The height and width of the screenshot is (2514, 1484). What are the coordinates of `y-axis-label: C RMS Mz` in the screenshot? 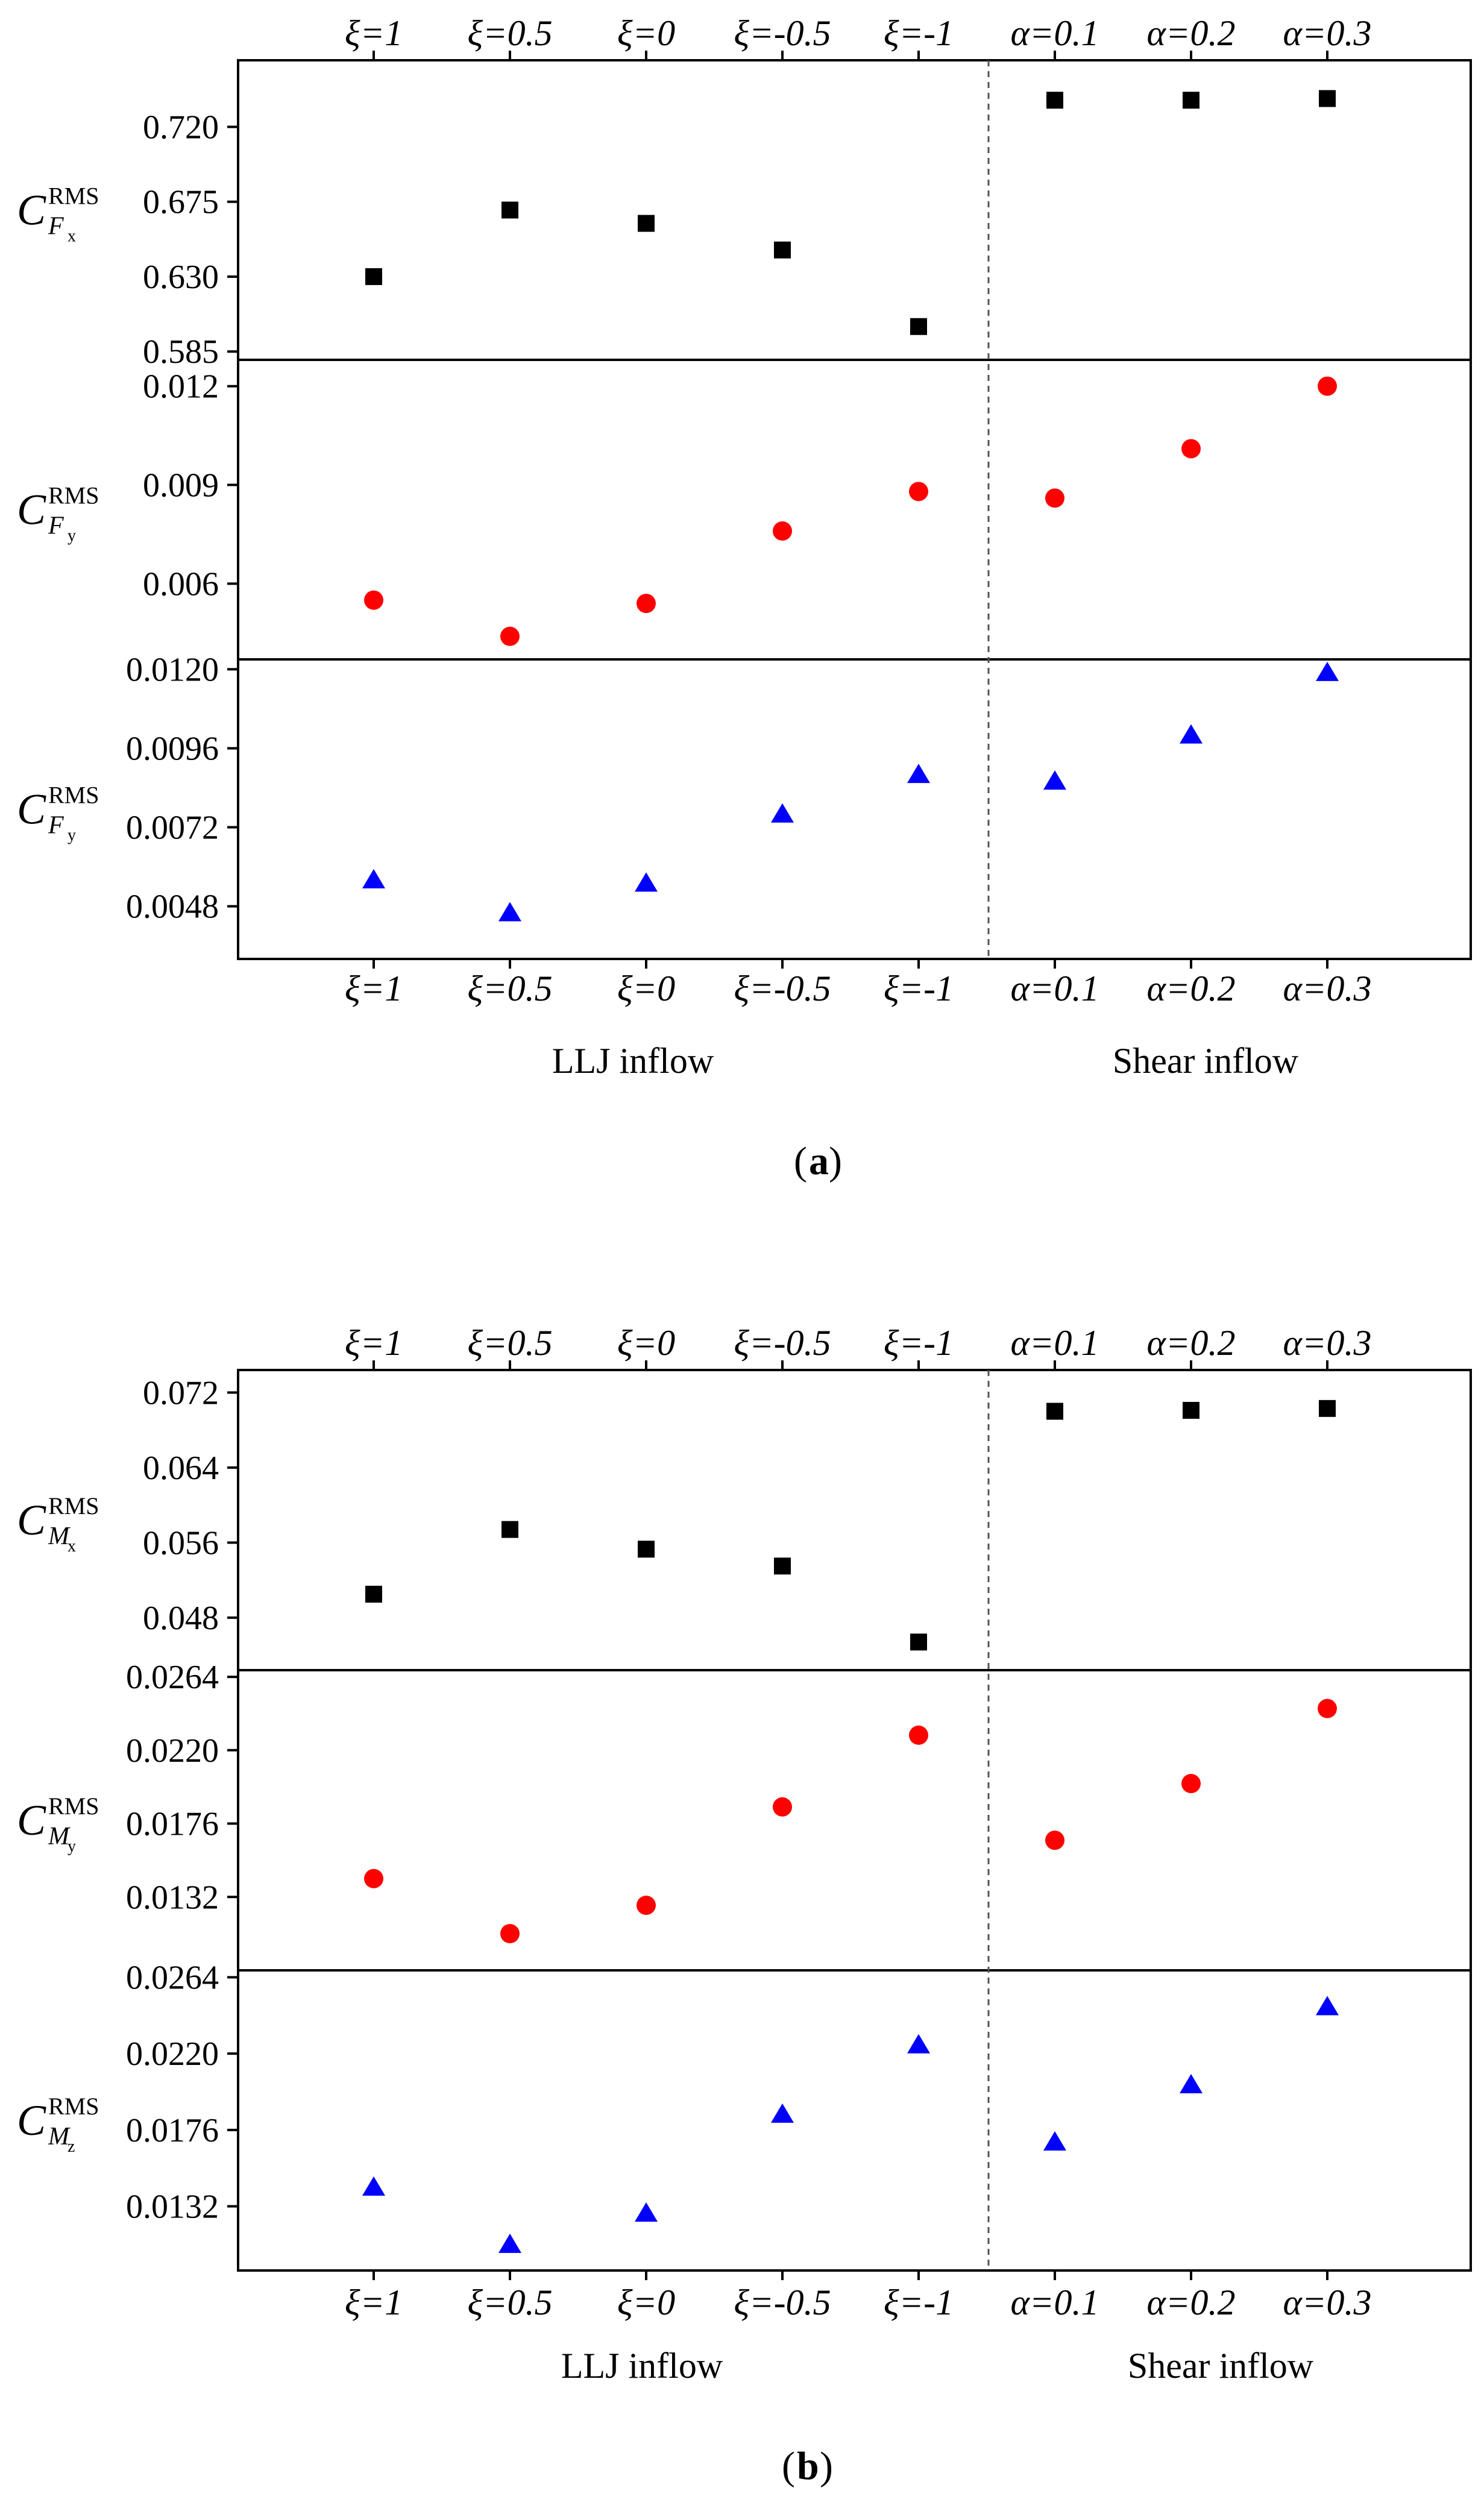 It's located at (58, 2124).